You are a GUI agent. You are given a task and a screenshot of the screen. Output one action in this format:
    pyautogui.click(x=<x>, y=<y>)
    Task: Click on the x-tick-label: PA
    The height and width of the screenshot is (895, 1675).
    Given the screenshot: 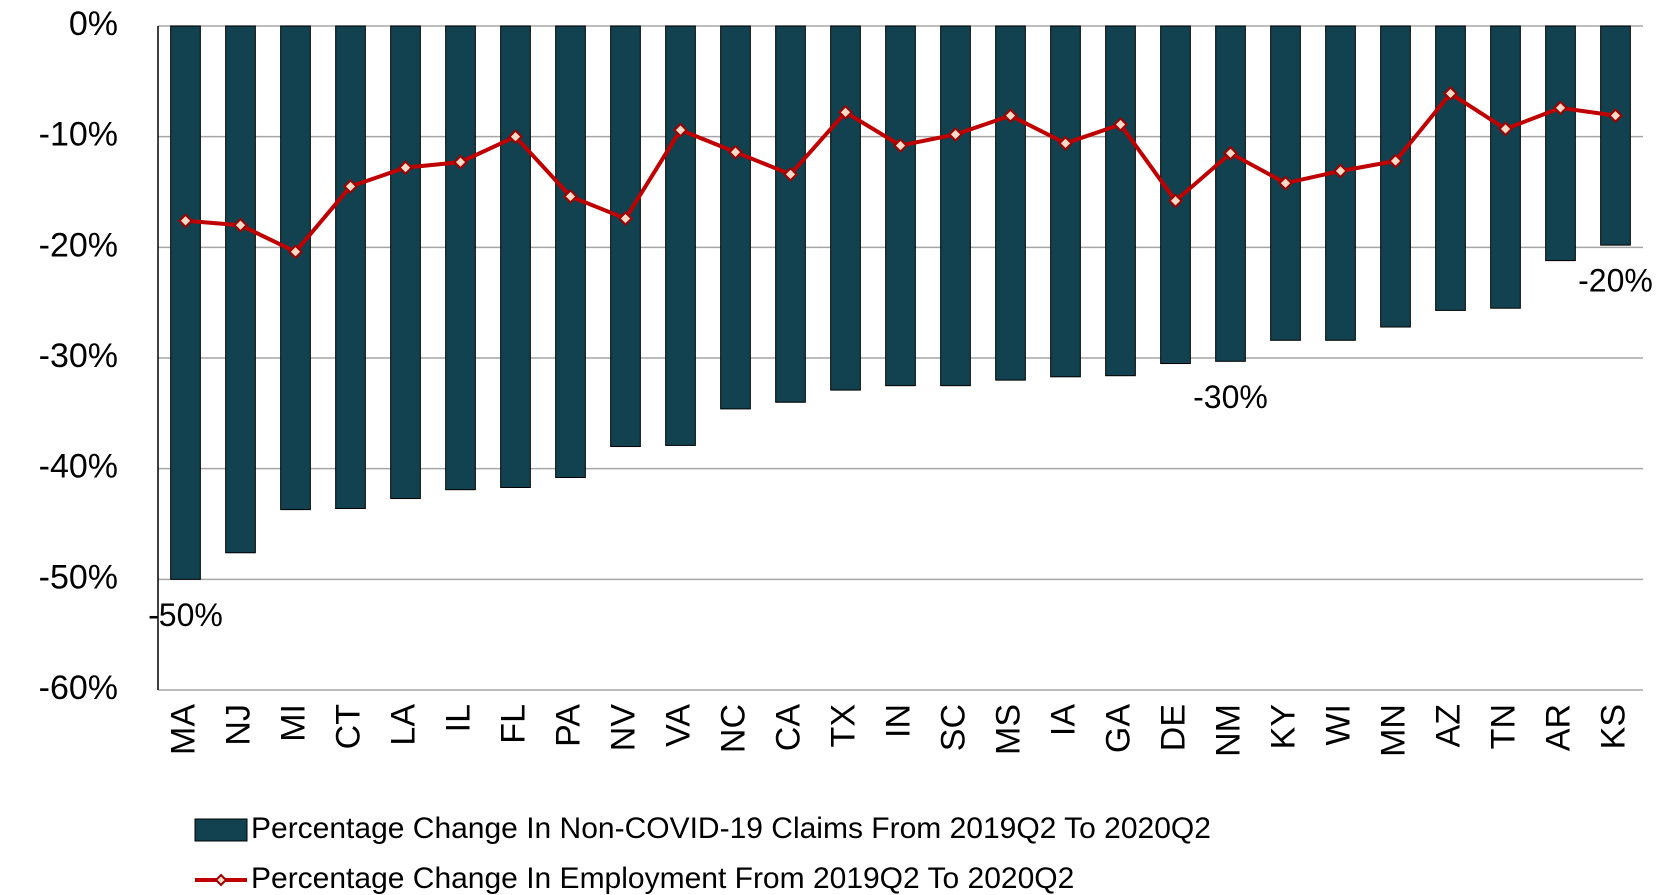 What is the action you would take?
    pyautogui.click(x=568, y=725)
    